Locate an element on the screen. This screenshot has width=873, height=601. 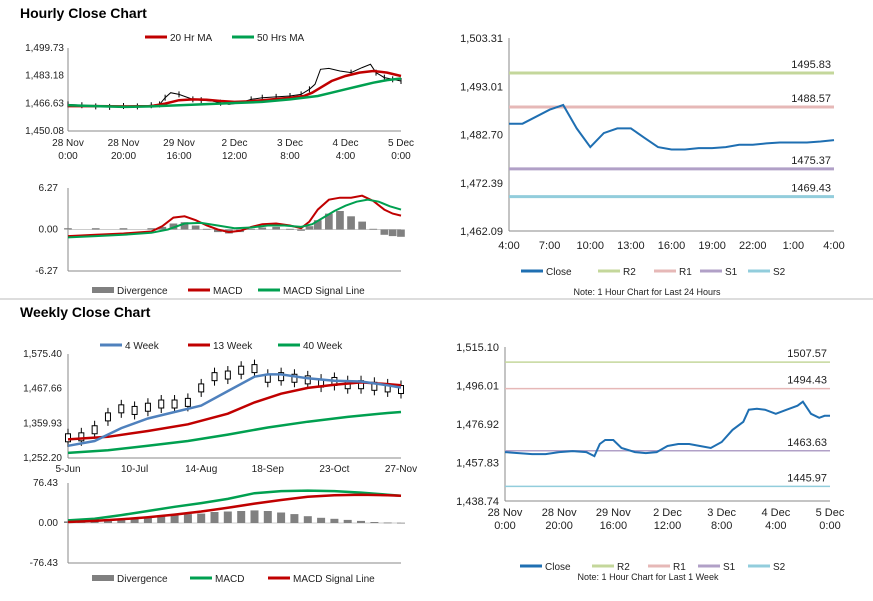
legend-r1-label: R1 is located at coordinates (679, 567).